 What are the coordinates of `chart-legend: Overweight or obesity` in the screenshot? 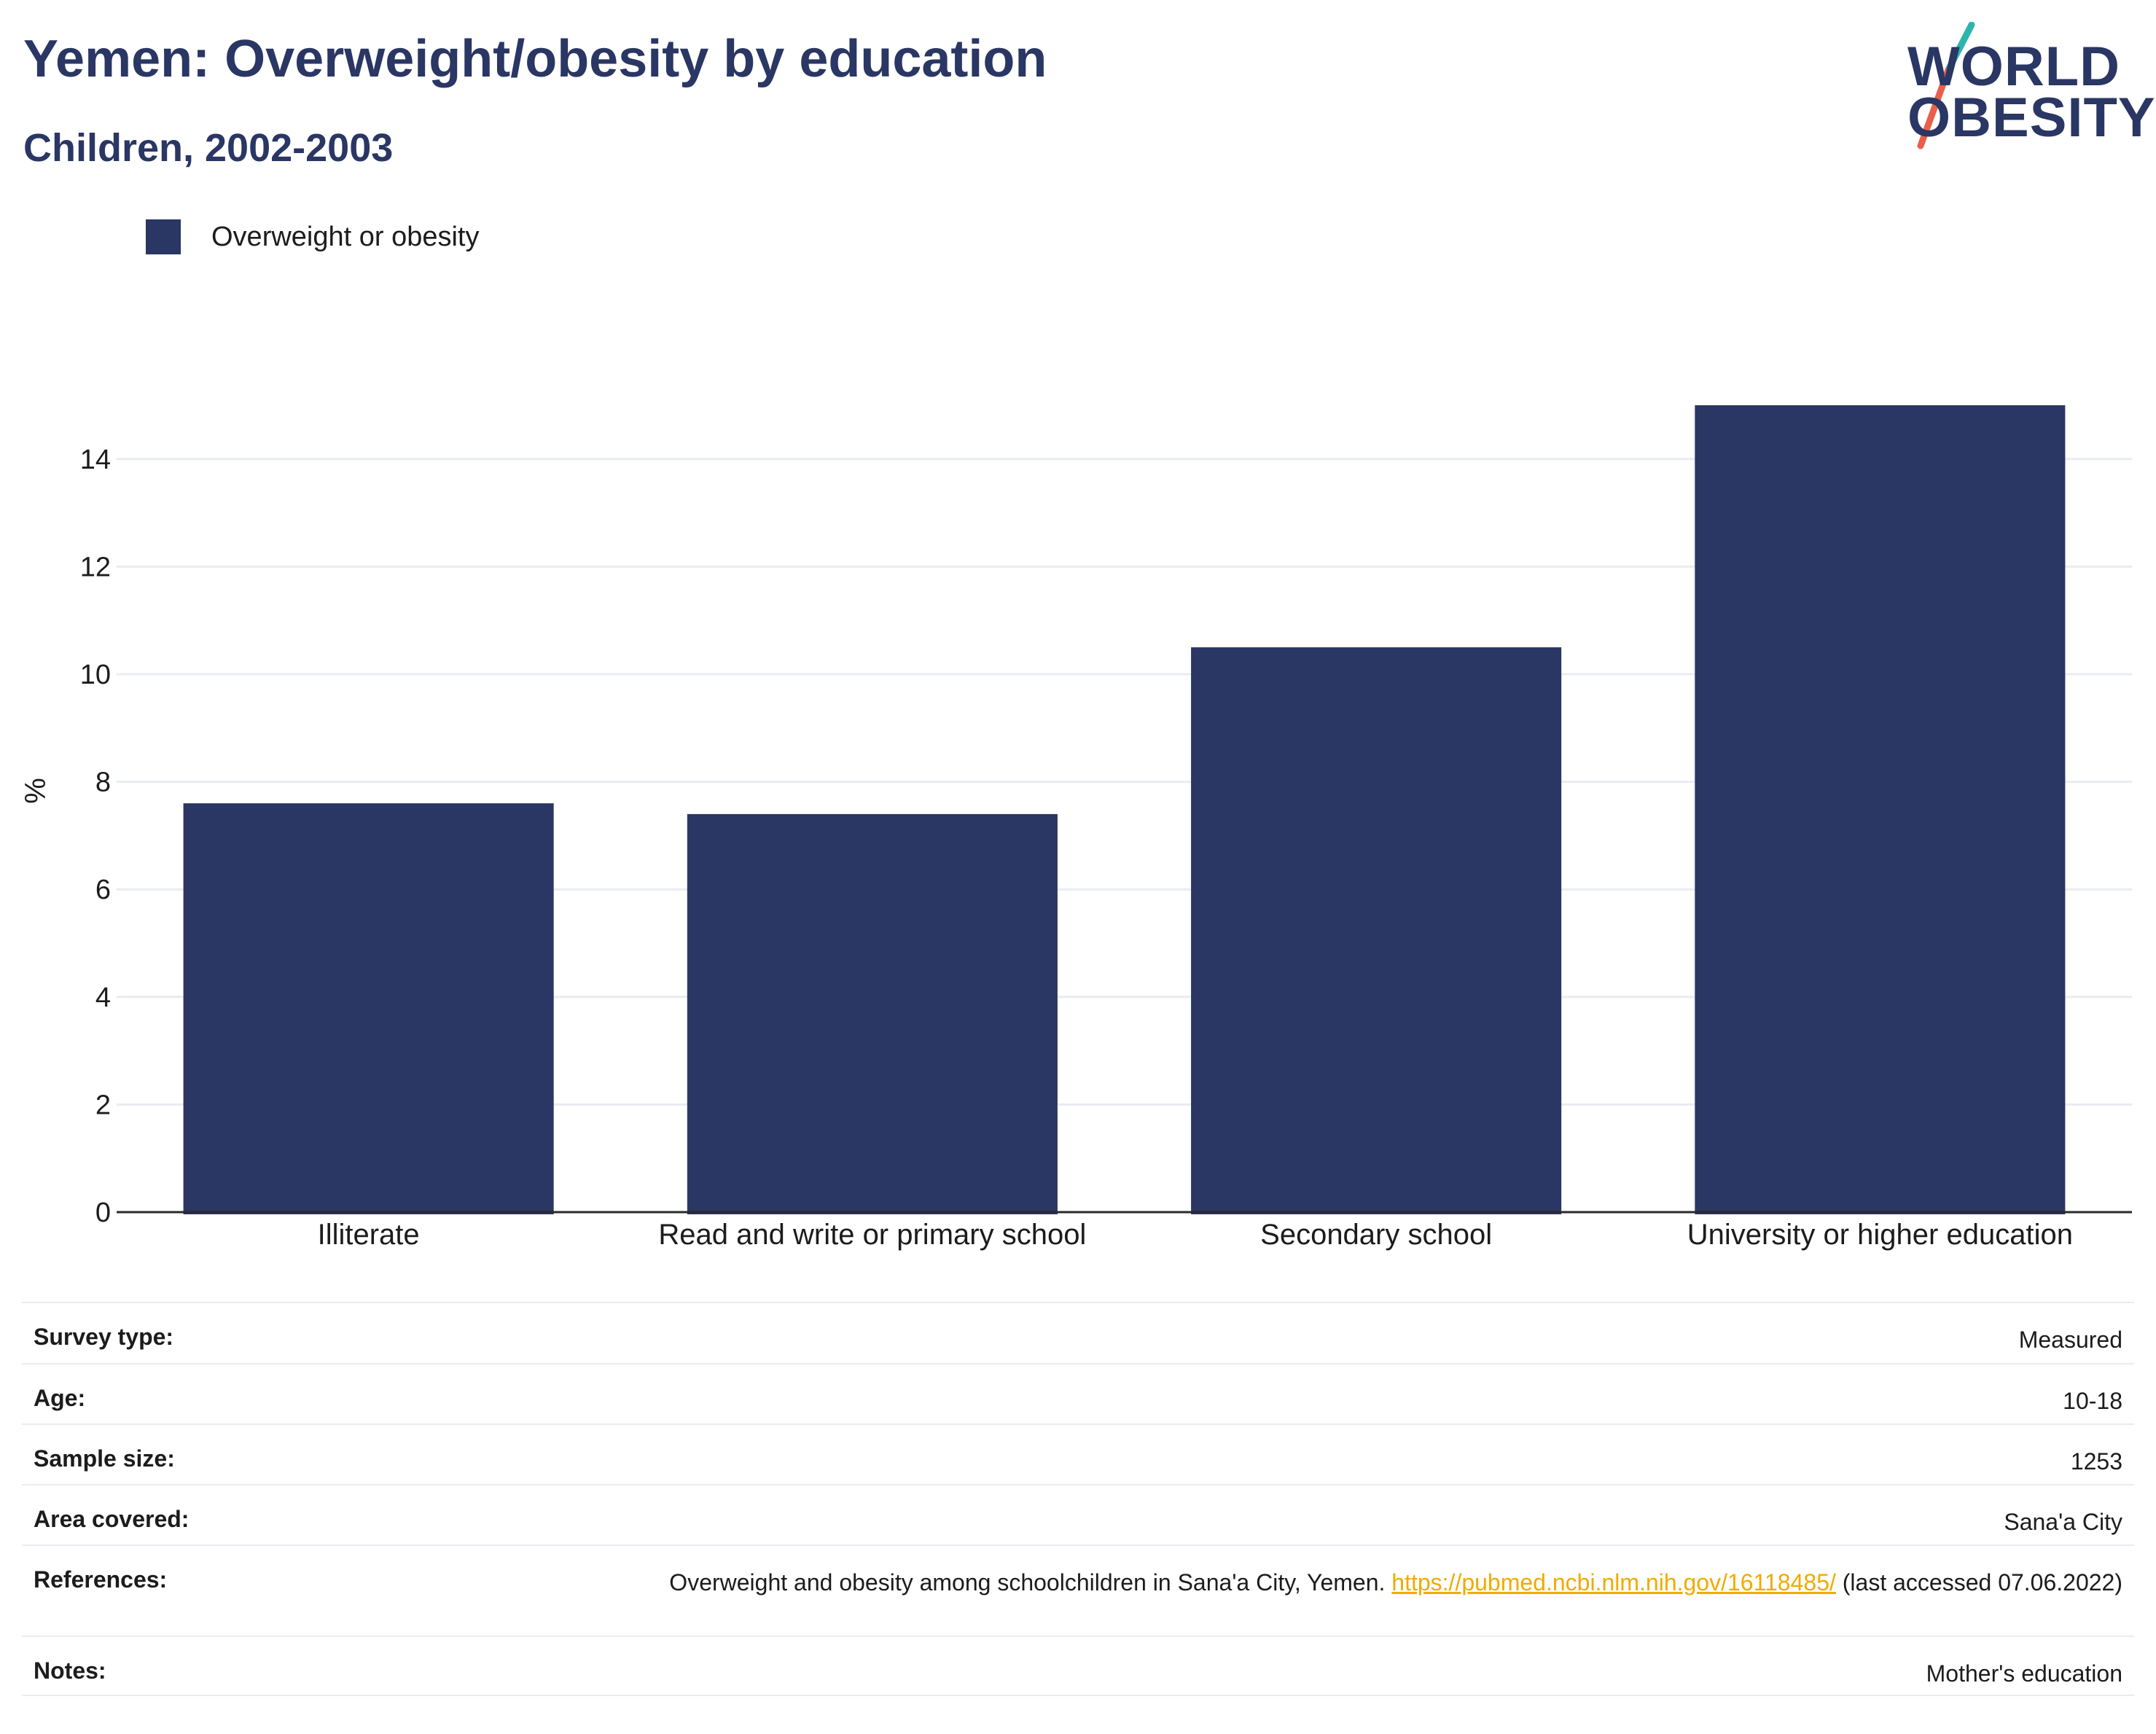 It's located at (313, 237).